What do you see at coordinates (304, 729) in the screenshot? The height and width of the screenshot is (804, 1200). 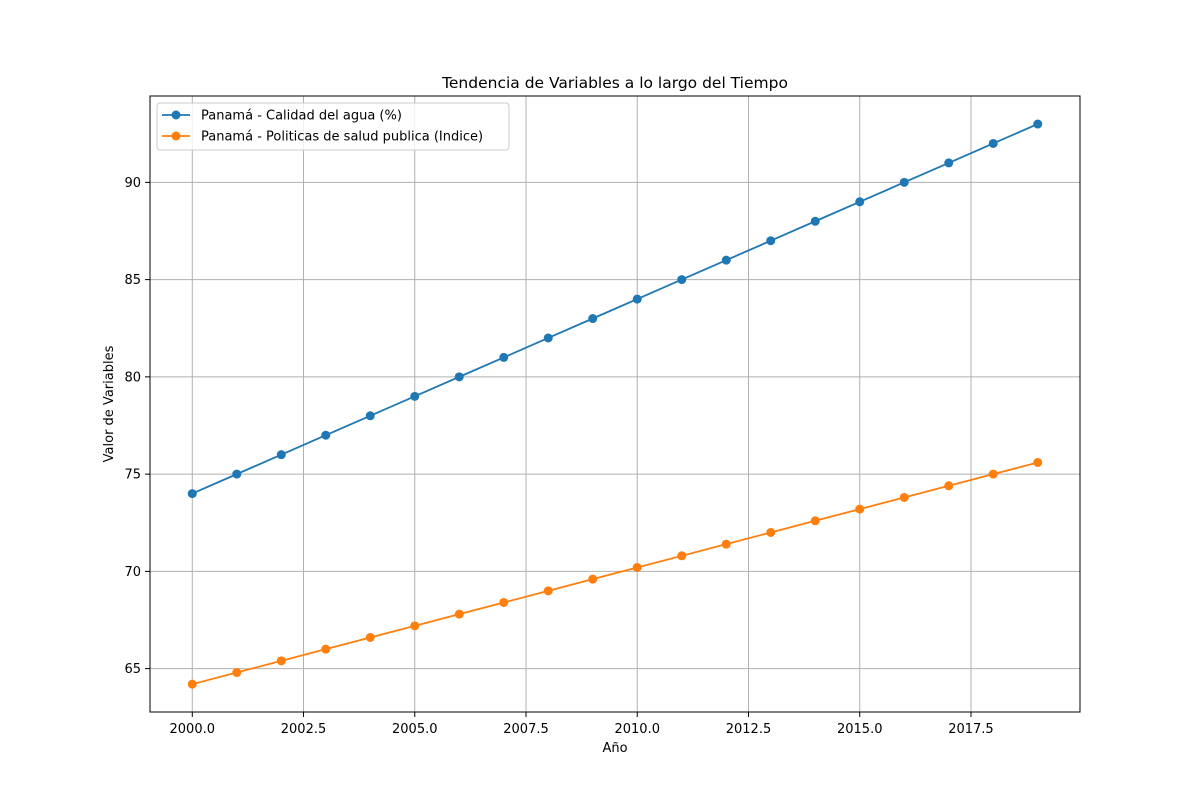 I see `x-tick-label: 2002.5` at bounding box center [304, 729].